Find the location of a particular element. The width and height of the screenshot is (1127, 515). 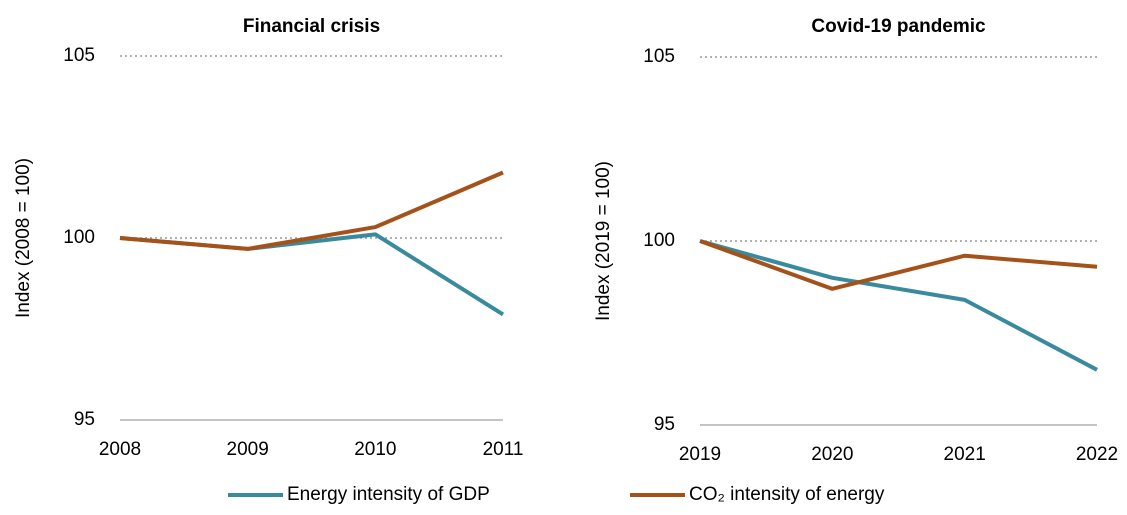

x-tick-label: 2011 is located at coordinates (503, 449).